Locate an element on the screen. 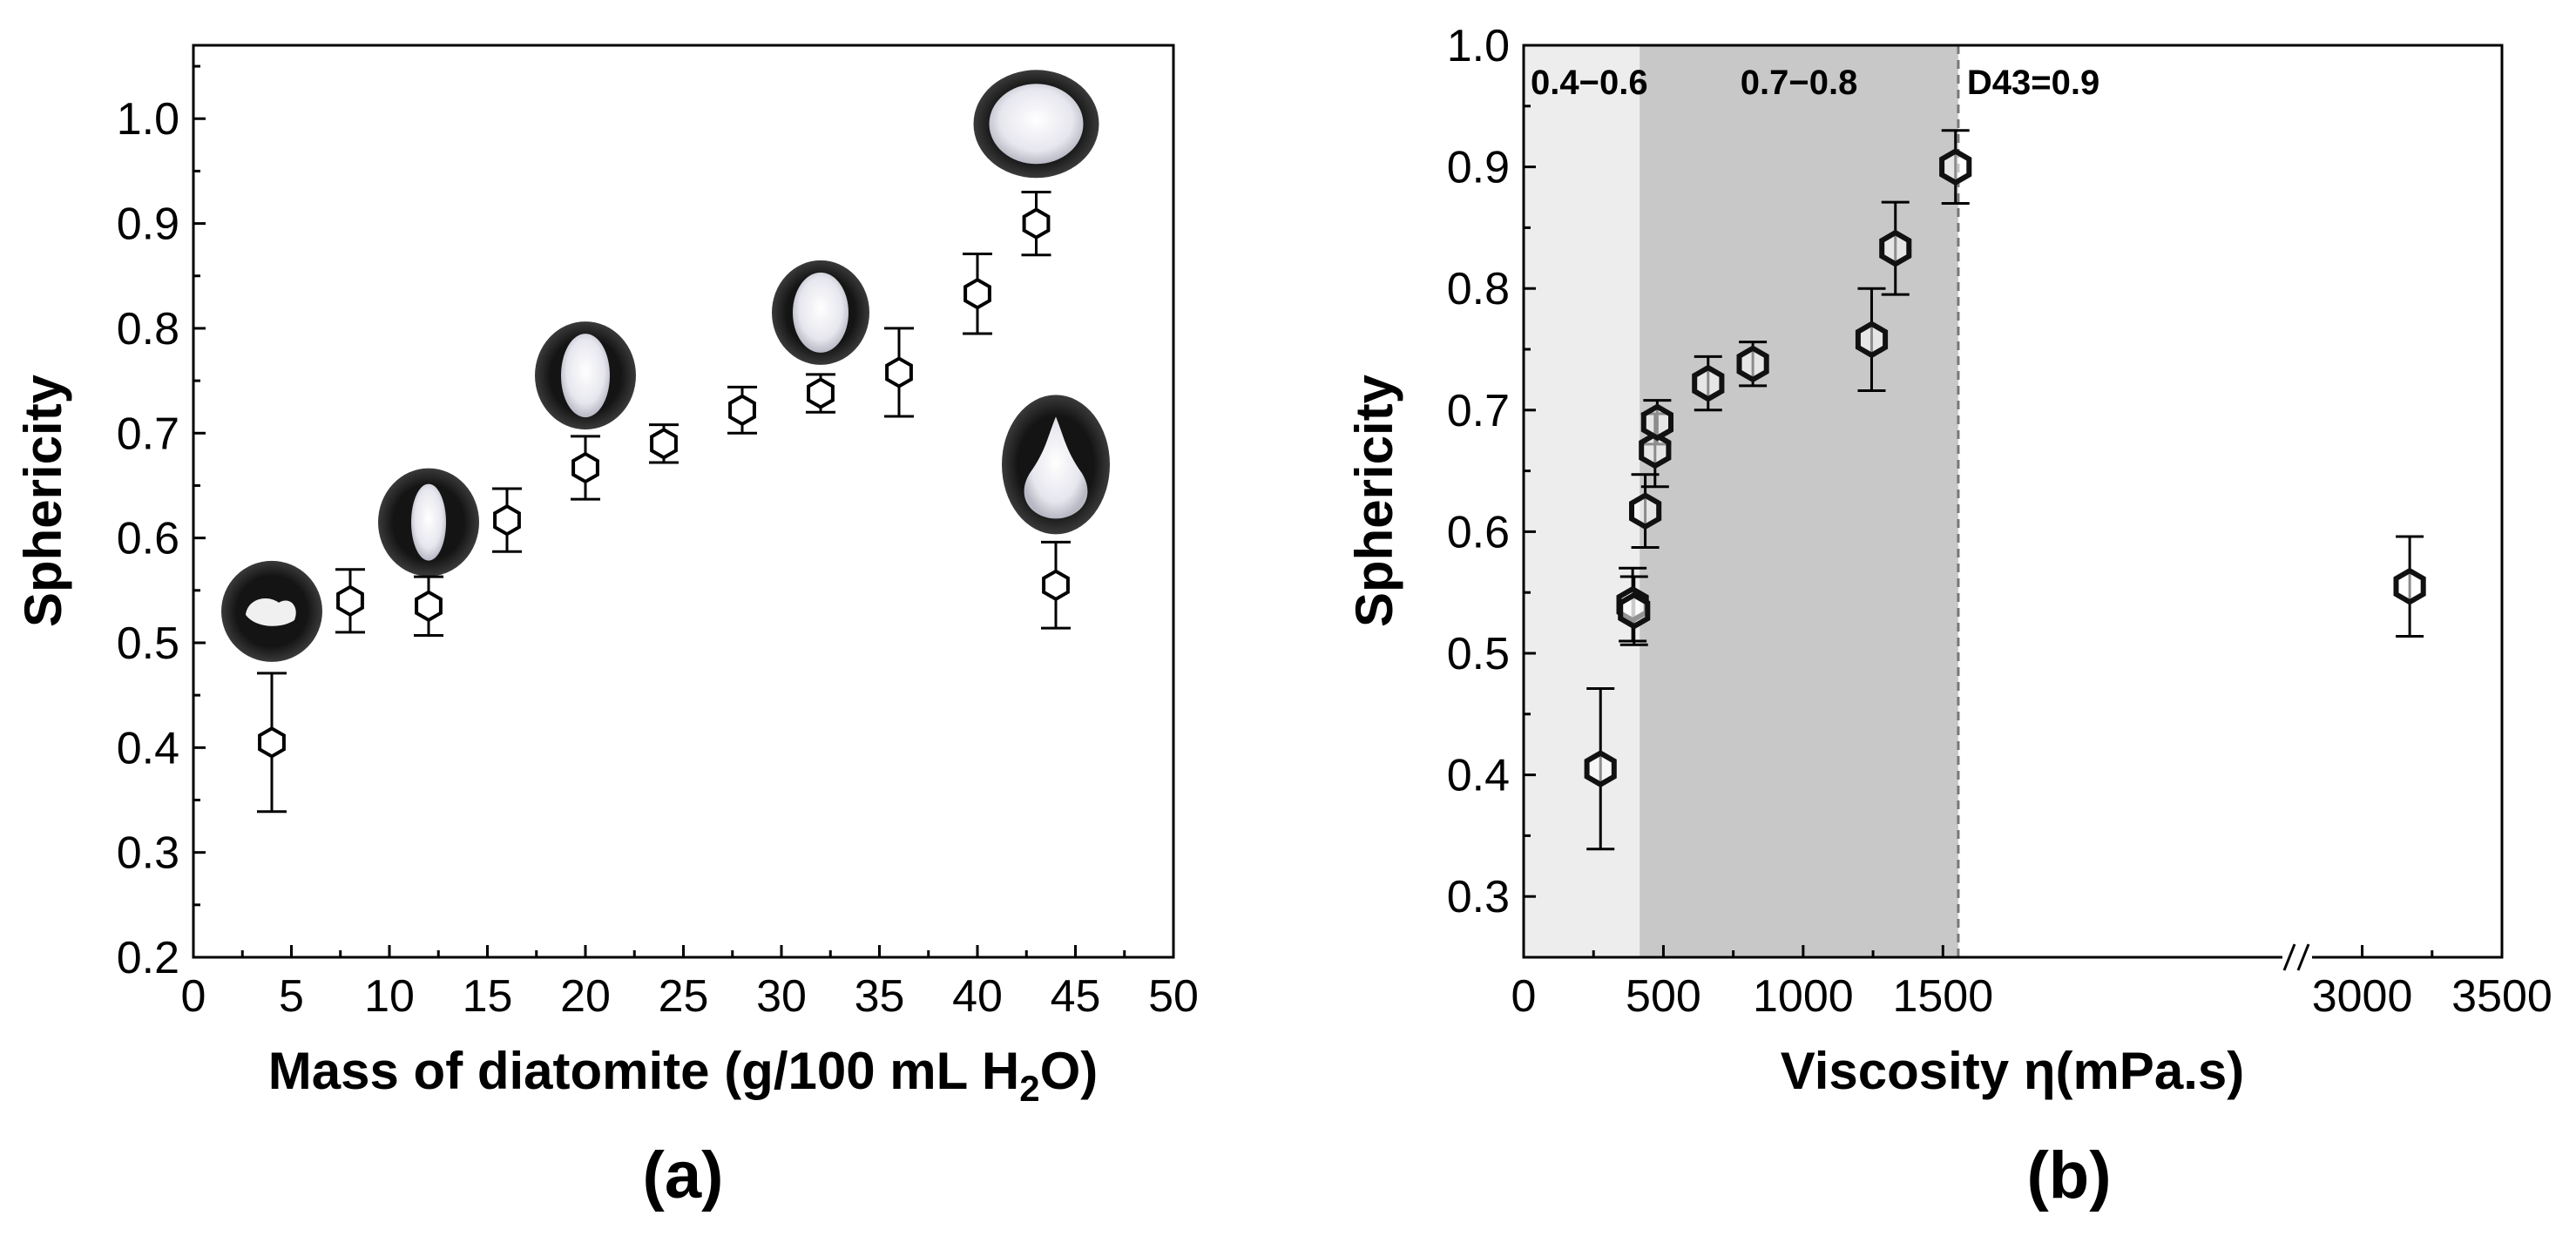  y-tick-label-0: 0.2 is located at coordinates (148, 958).